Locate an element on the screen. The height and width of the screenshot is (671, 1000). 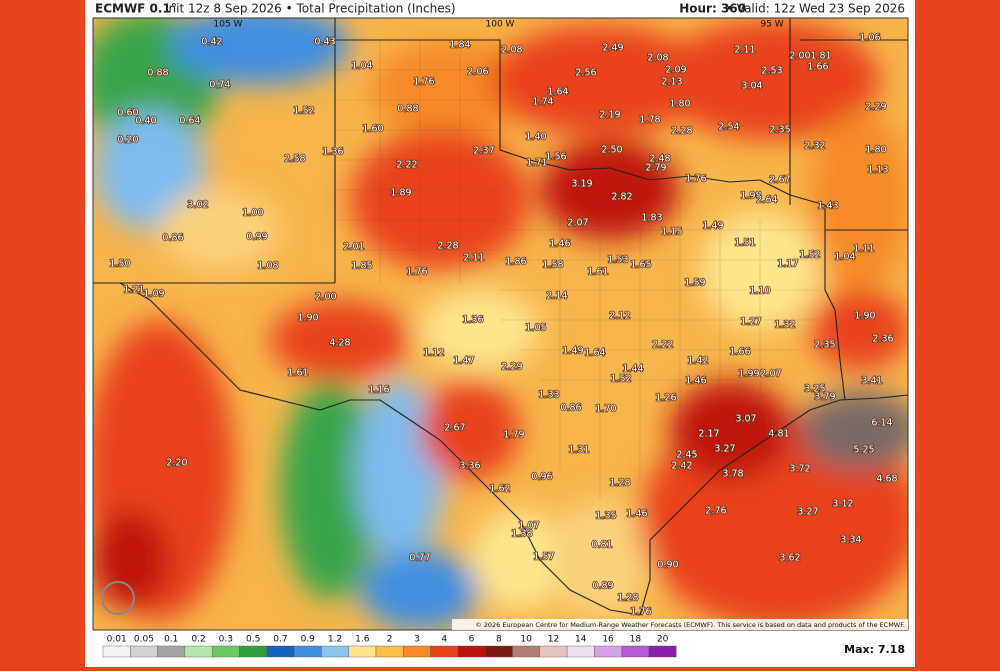
colorbar-tick-label: 0.9 is located at coordinates (308, 640).